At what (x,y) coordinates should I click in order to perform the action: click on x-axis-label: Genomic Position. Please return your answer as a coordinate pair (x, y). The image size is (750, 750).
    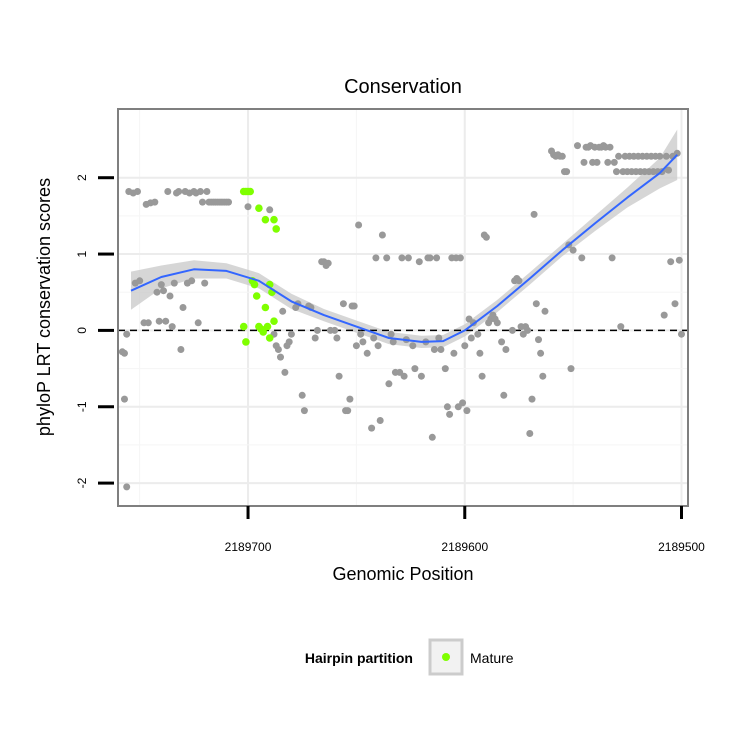
    Looking at the image, I should click on (402, 574).